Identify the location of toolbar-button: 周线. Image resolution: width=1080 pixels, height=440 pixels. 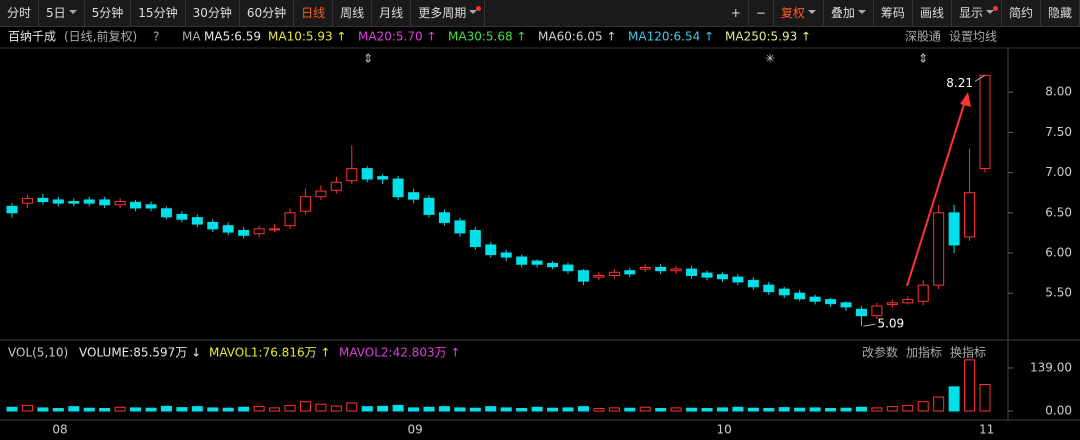
(353, 13).